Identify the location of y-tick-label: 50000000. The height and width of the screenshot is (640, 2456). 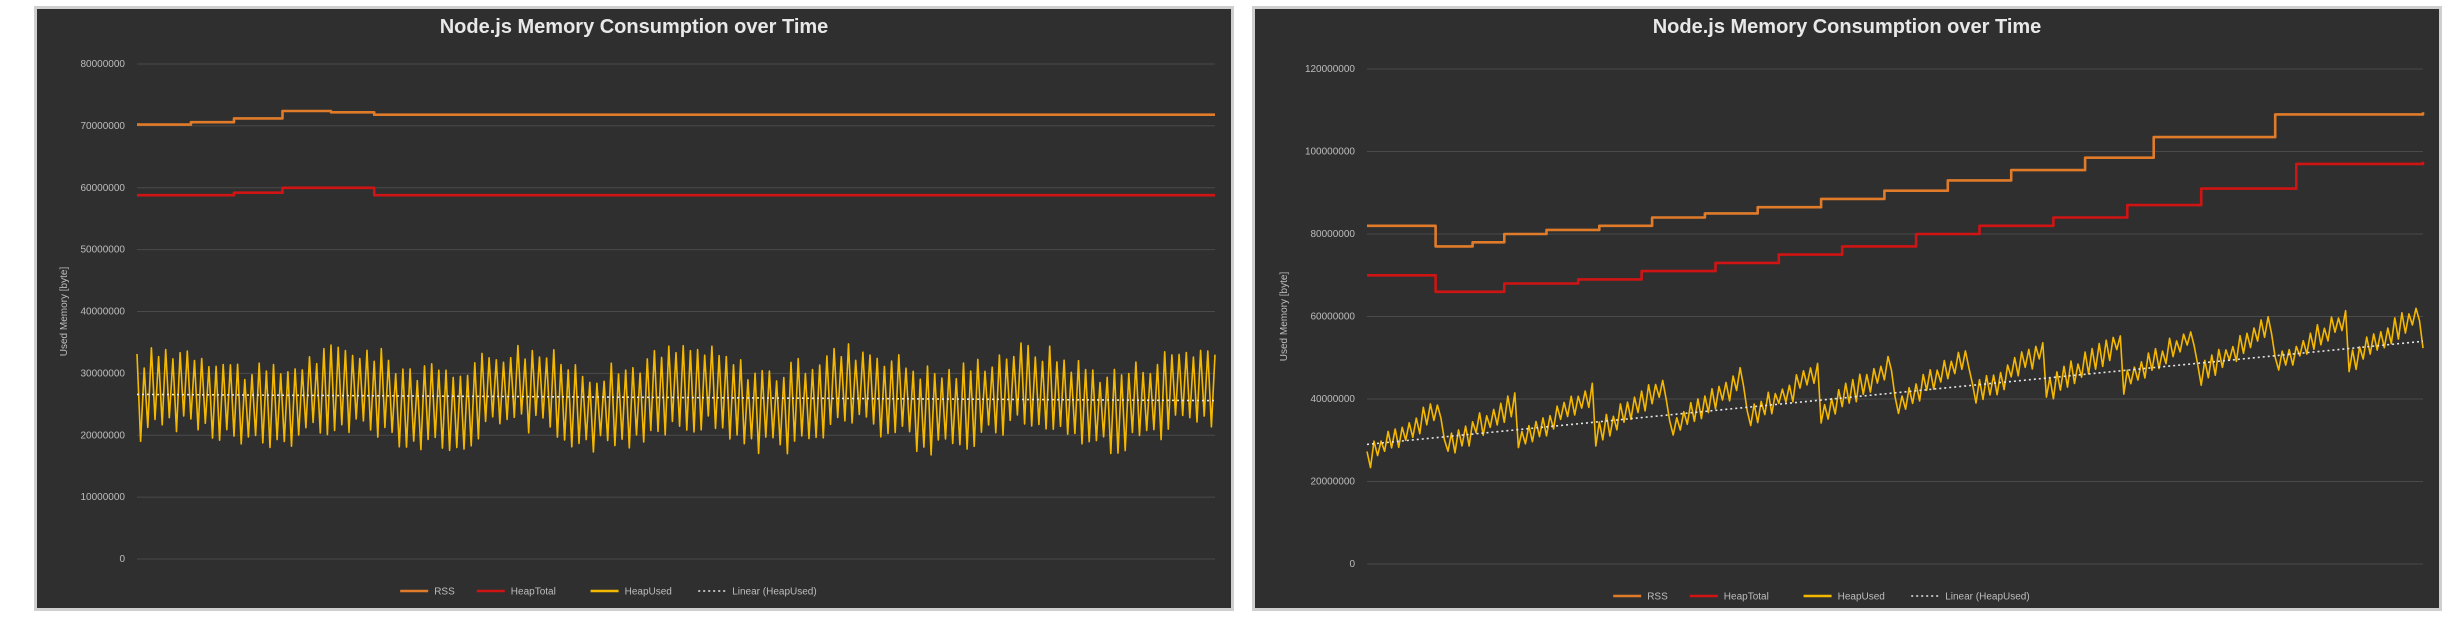
(103, 250).